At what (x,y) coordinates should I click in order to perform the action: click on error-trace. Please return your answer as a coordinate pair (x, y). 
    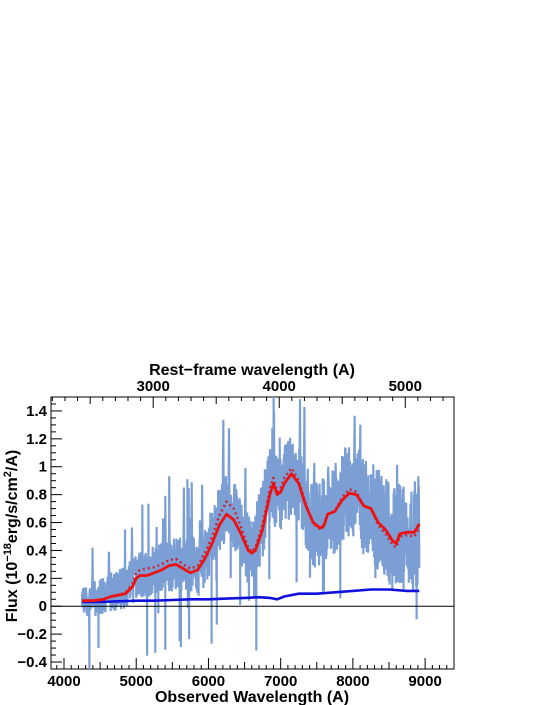
    Looking at the image, I should click on (251, 596).